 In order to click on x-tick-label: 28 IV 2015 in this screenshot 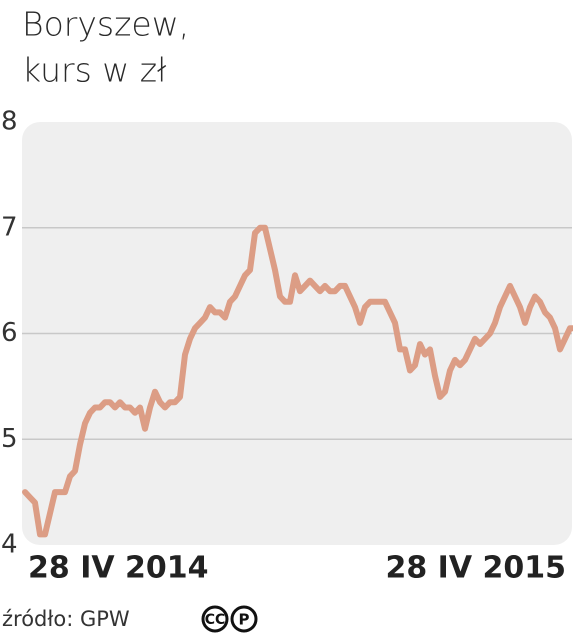, I will do `click(475, 568)`.